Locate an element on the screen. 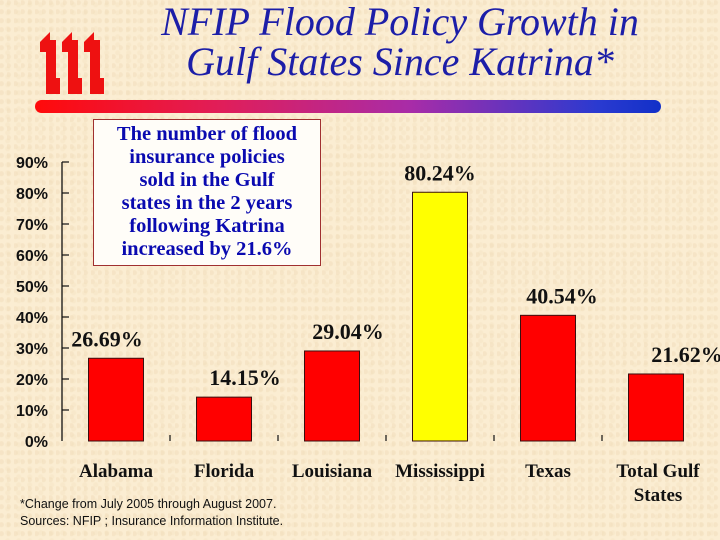 The image size is (720, 540). y-tick-label: 0% is located at coordinates (36, 442).